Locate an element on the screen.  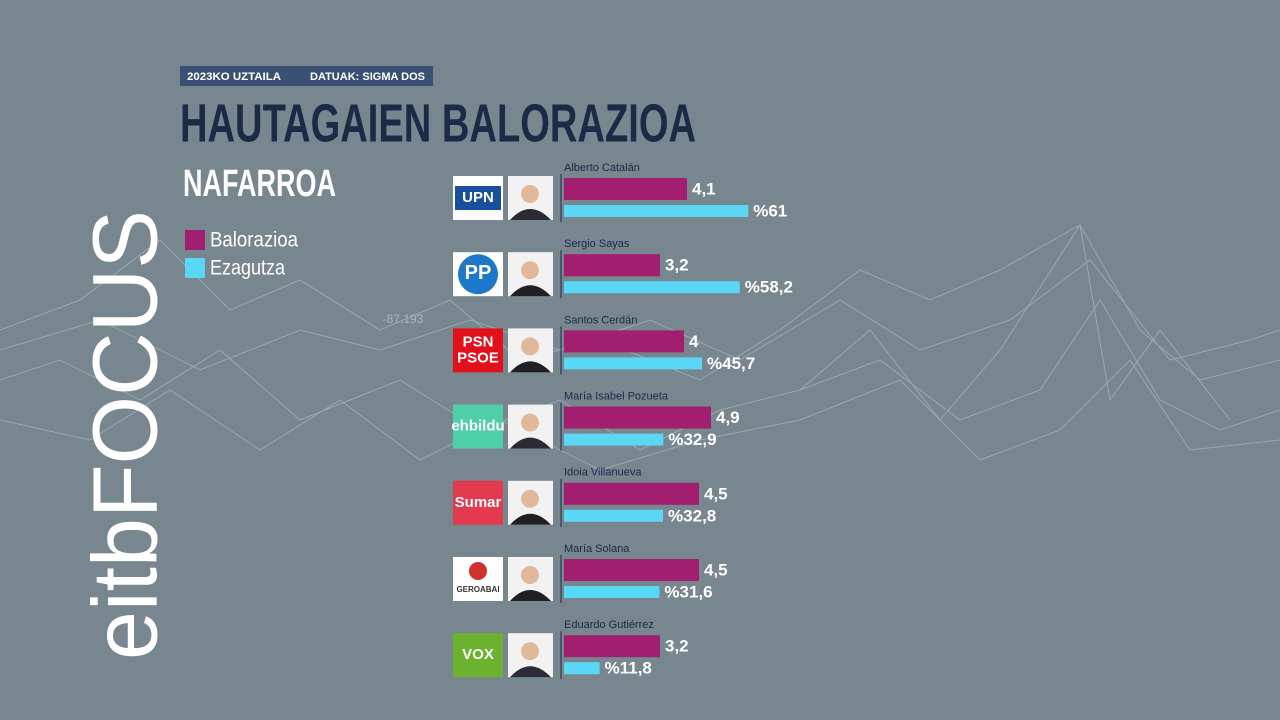
candidate-name: María Solana is located at coordinates (597, 549).